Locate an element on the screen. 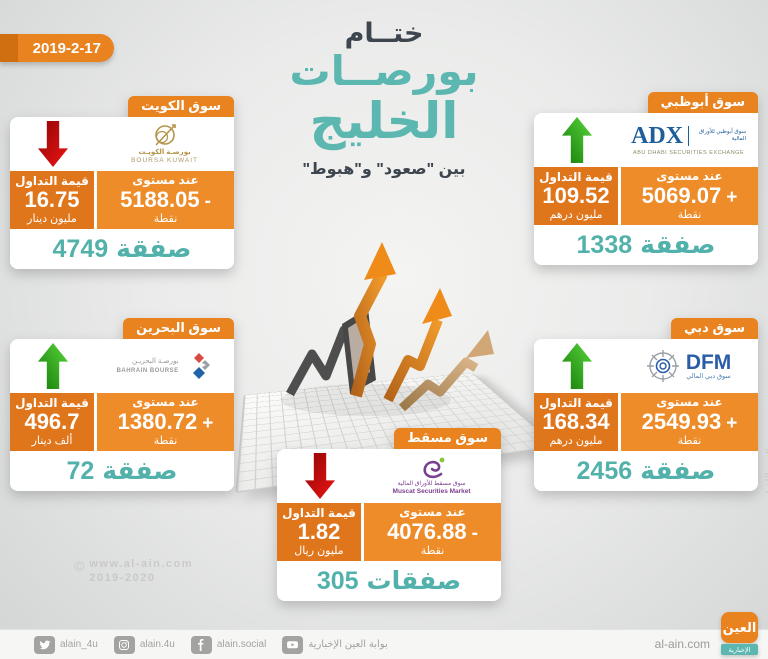 Image resolution: width=768 pixels, height=659 pixels. social-twitter: alain_4u is located at coordinates (66, 644).